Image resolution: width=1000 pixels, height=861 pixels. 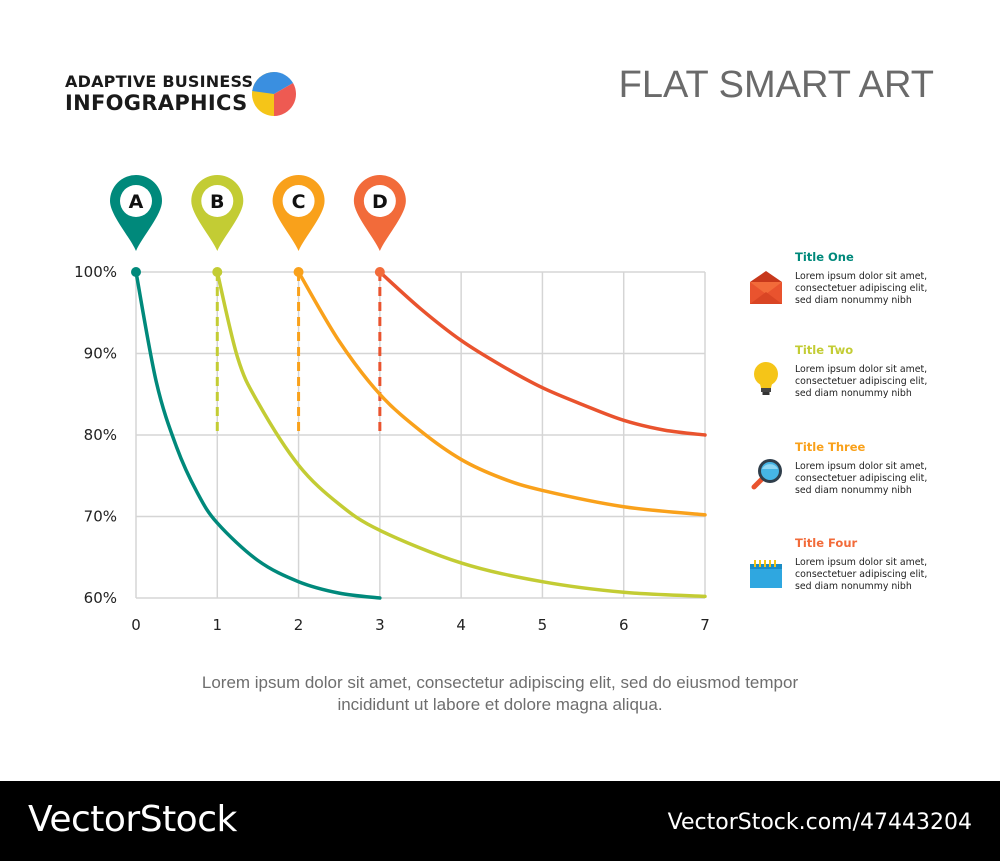 I want to click on envelope-icon, so click(x=766, y=287).